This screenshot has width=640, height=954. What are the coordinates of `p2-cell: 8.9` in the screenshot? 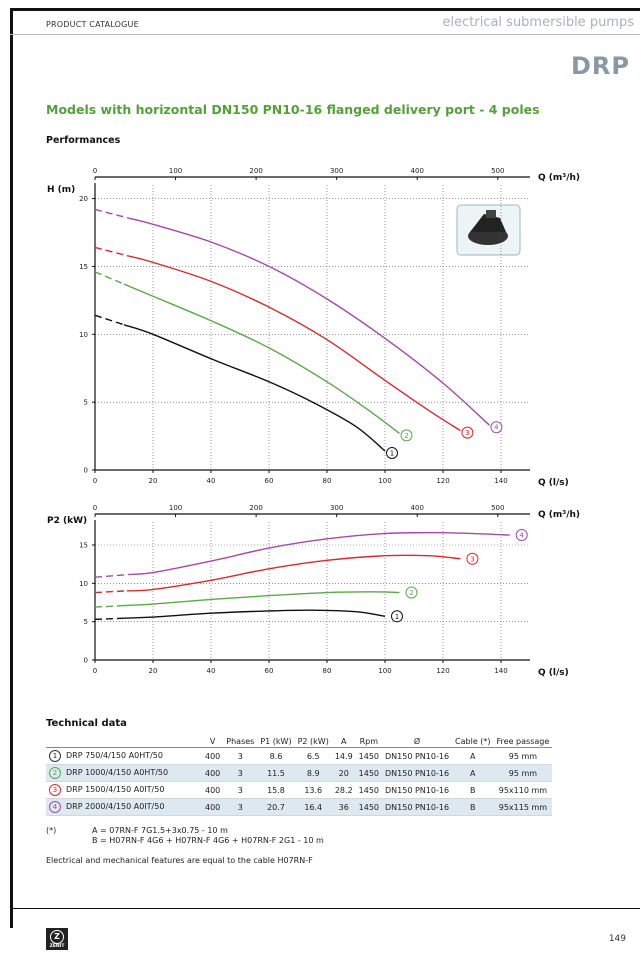 It's located at (313, 773).